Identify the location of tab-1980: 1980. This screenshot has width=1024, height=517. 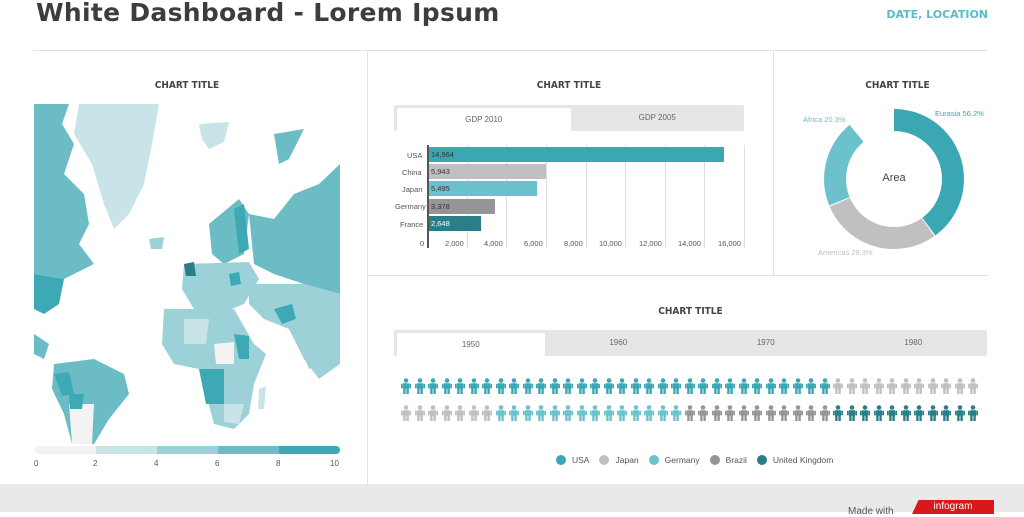
(913, 342).